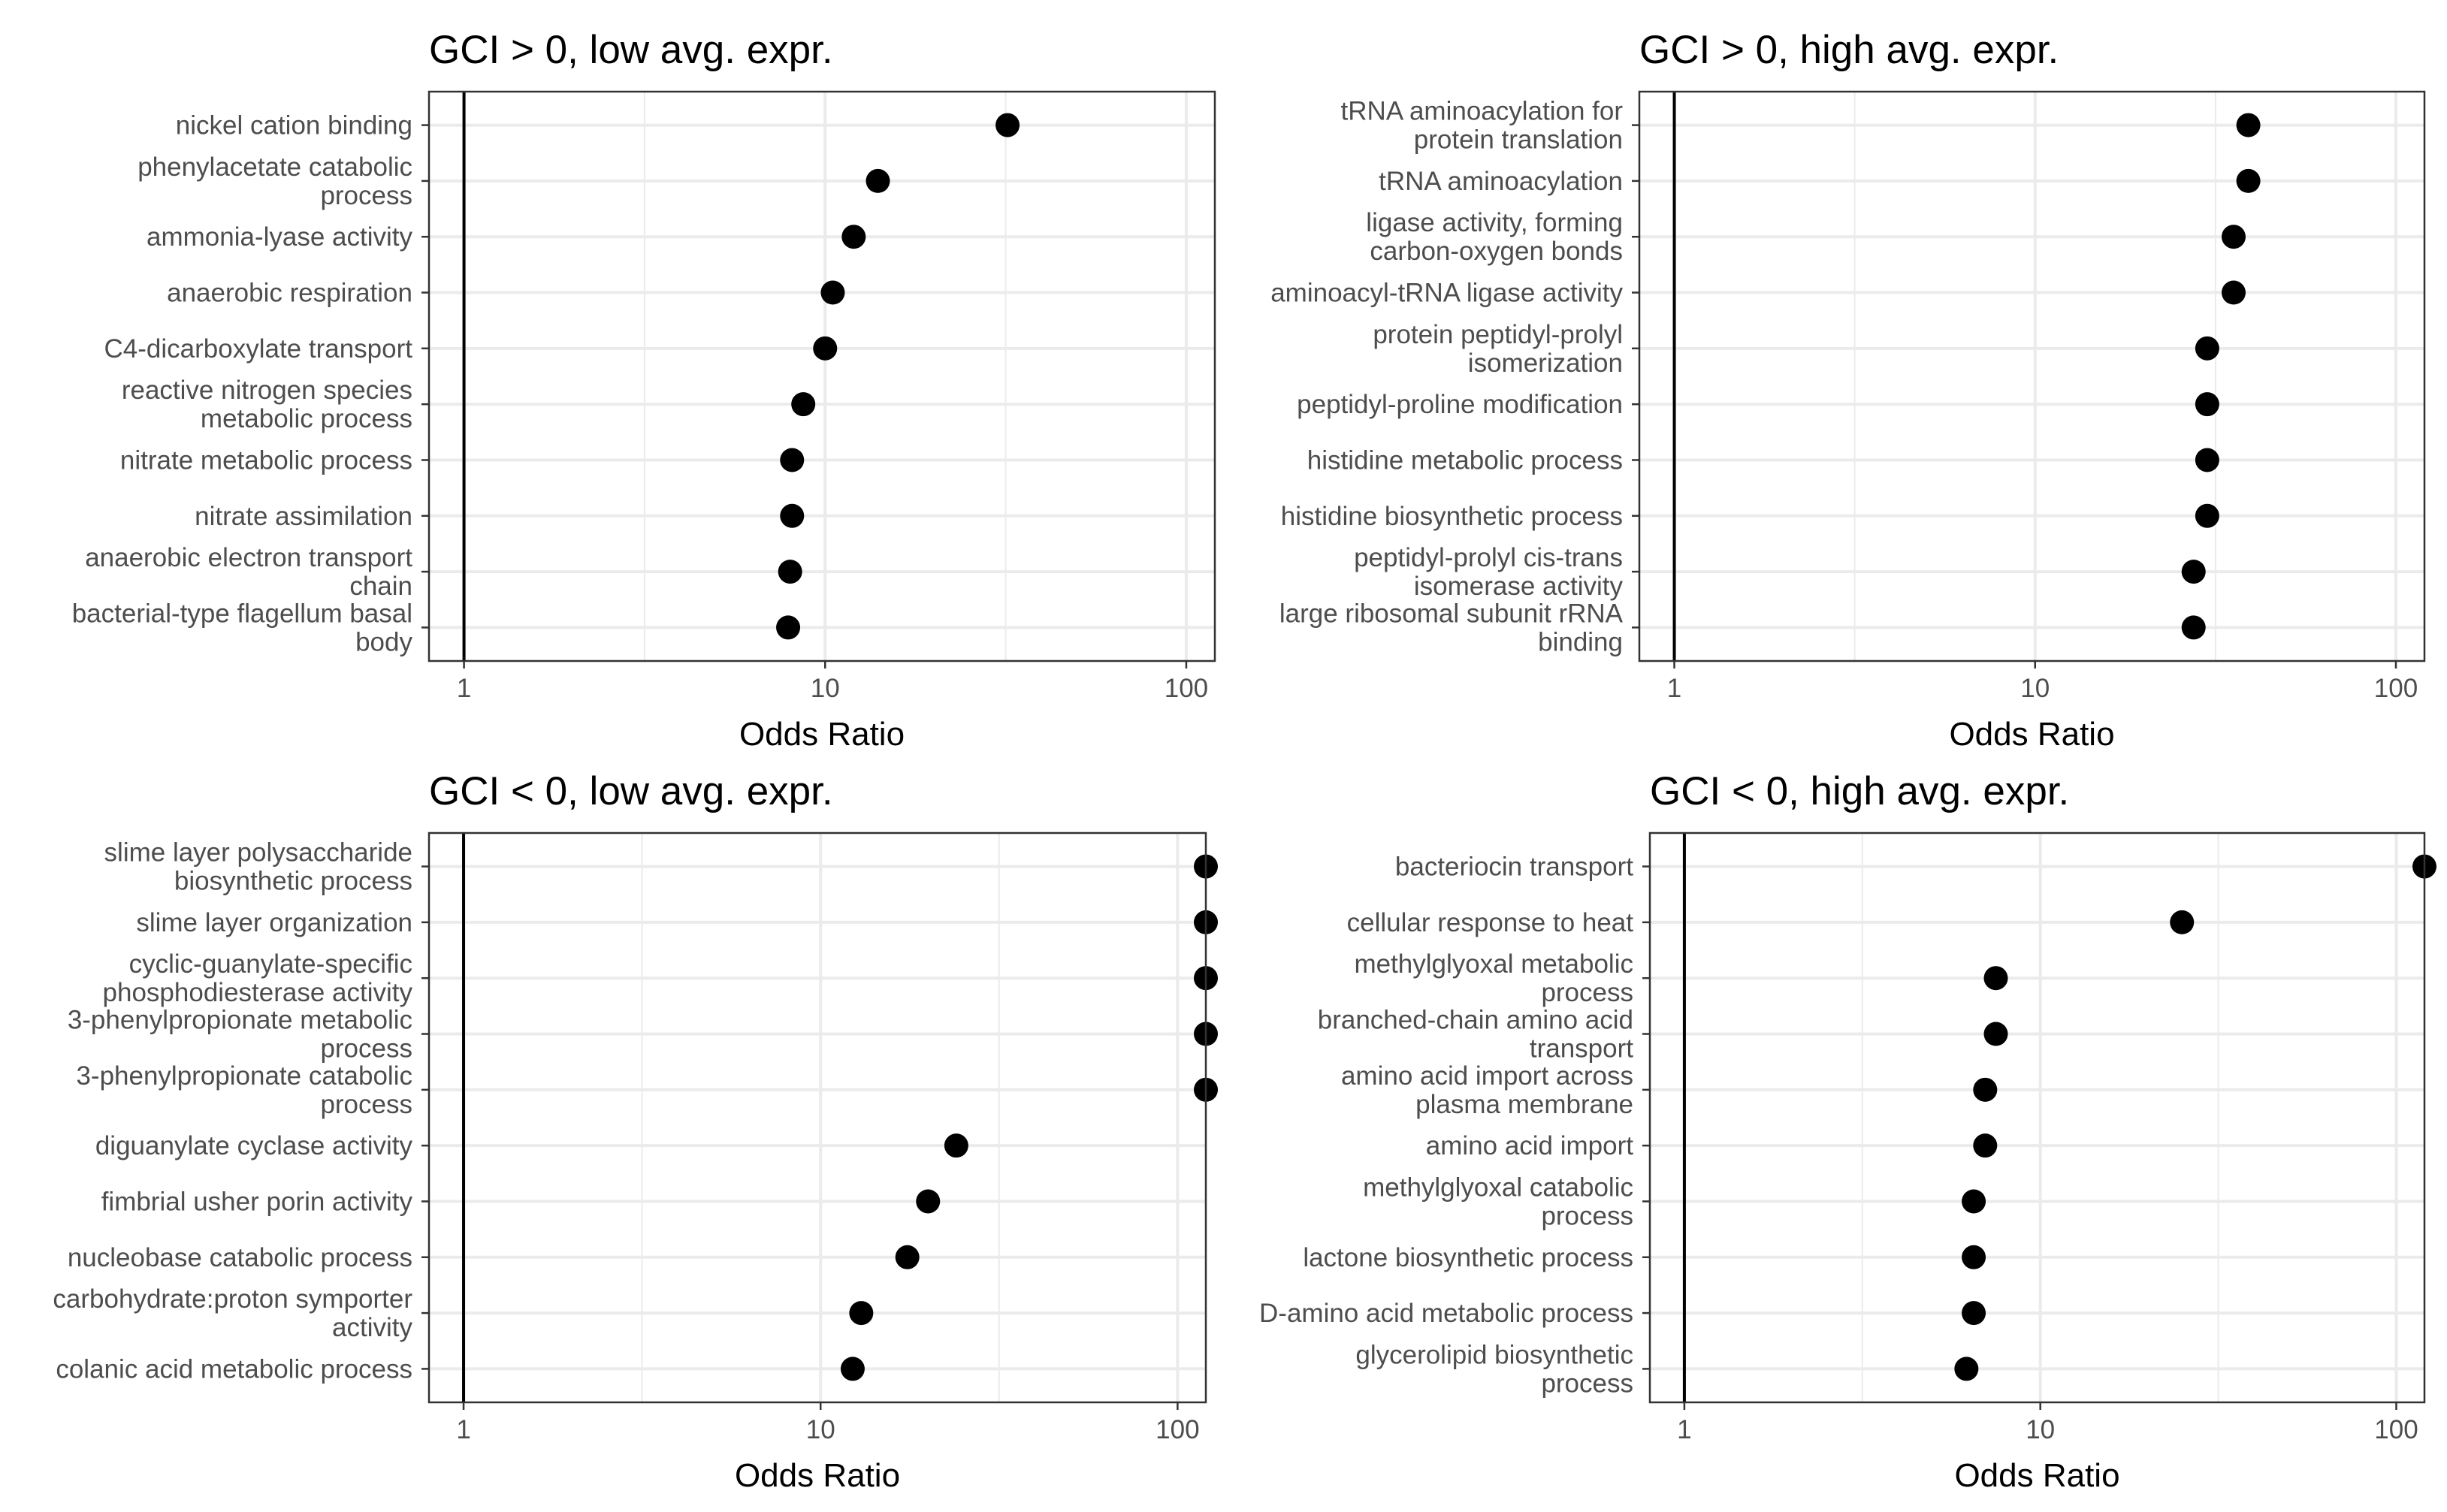 The width and height of the screenshot is (2447, 1512). What do you see at coordinates (279, 237) in the screenshot?
I see `category-label: ammonia-lyase activity` at bounding box center [279, 237].